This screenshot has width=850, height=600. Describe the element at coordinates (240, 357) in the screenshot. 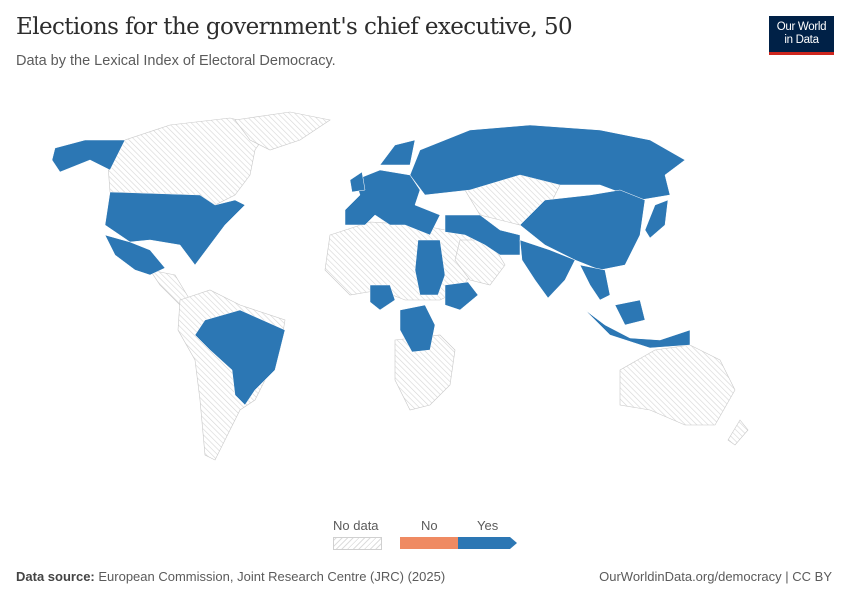

I see `region-brazil` at that location.